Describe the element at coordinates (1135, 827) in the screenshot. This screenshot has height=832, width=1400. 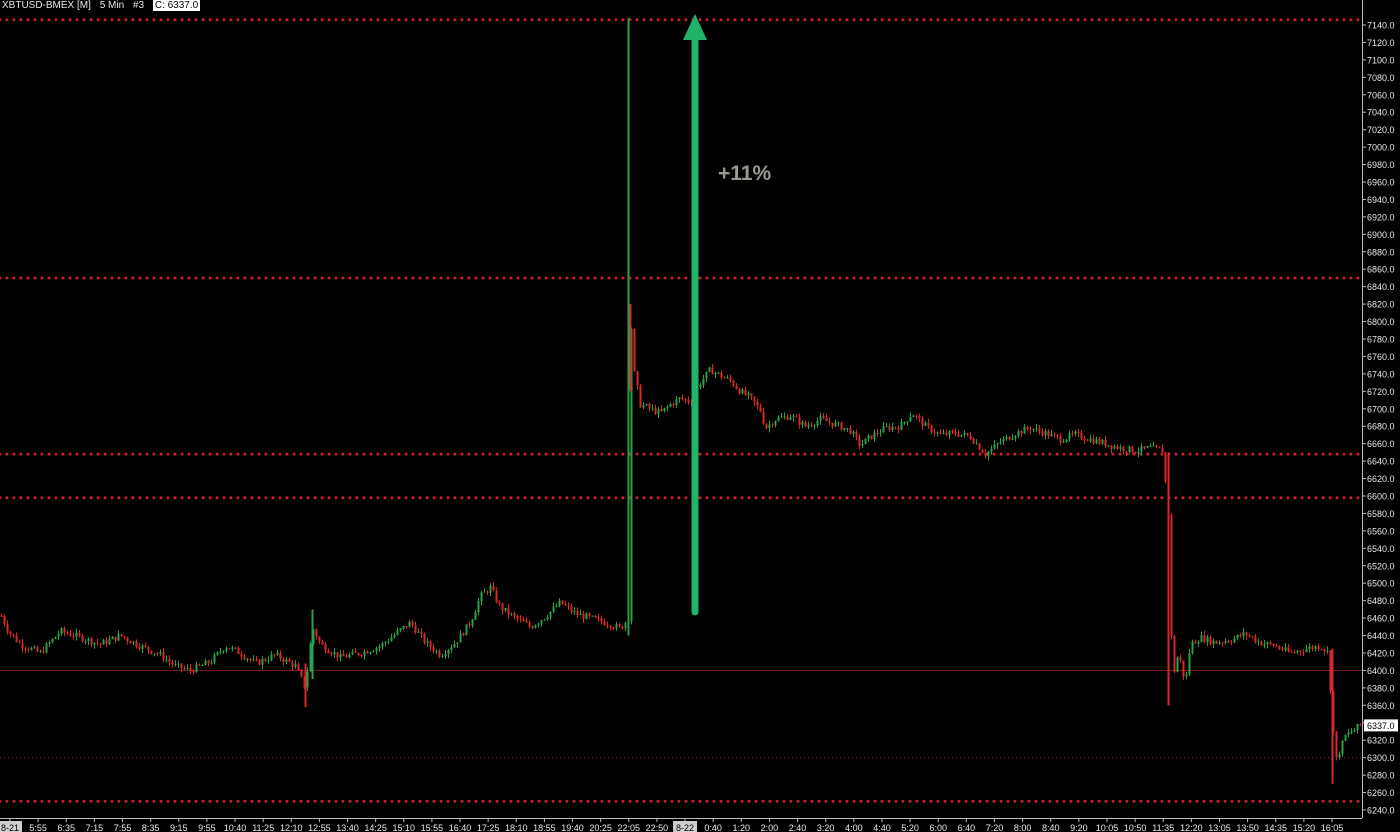
I see `x-tick-label: 10:50` at that location.